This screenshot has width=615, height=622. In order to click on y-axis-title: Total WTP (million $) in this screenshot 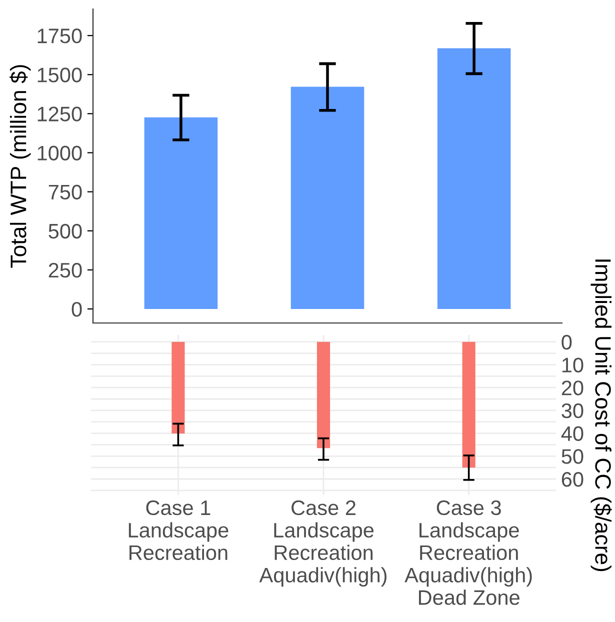, I will do `click(20, 166)`.